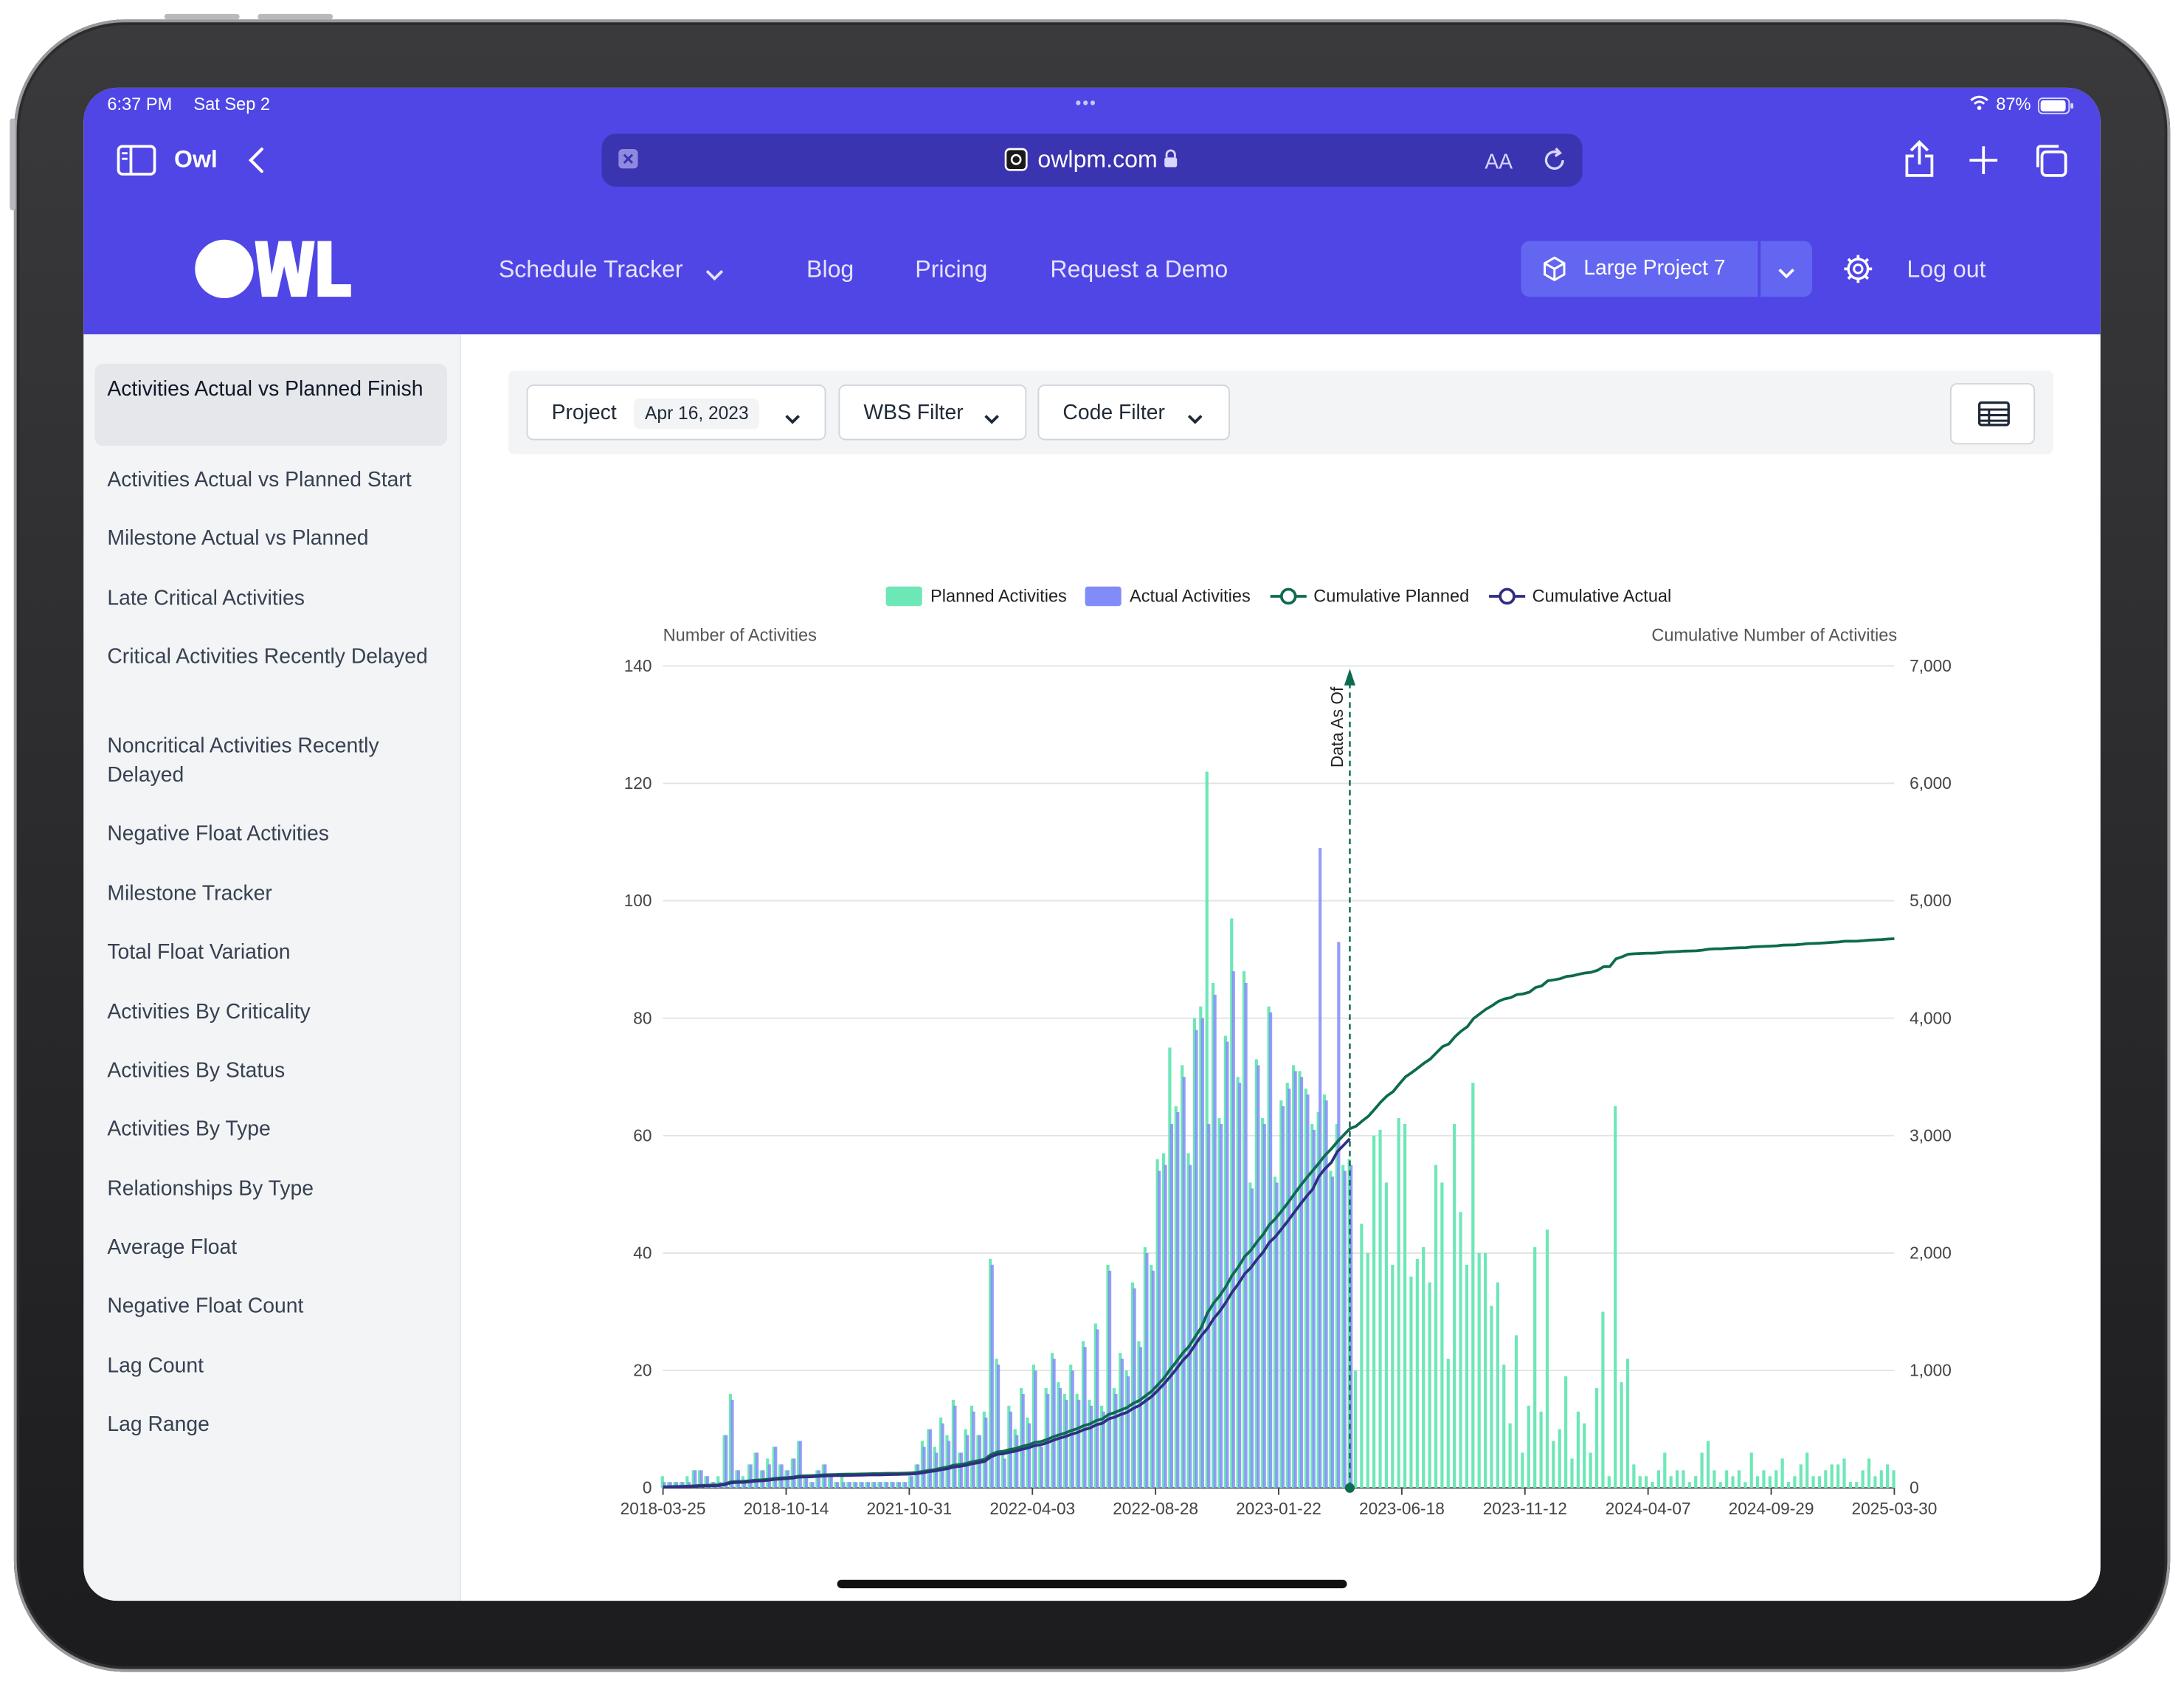  What do you see at coordinates (951, 270) in the screenshot?
I see `nav-pricing: Pricing` at bounding box center [951, 270].